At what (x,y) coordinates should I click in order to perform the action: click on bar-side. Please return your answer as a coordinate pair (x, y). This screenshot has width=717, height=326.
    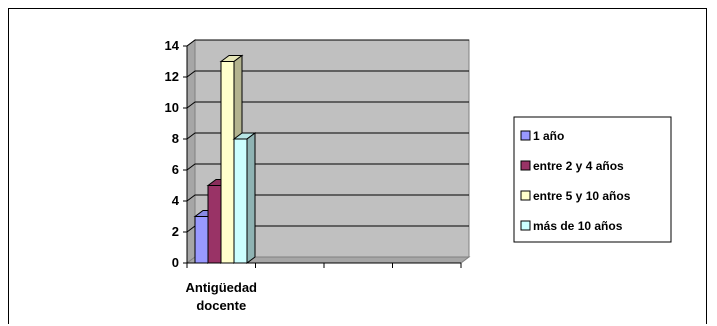
    Looking at the image, I should click on (251, 198).